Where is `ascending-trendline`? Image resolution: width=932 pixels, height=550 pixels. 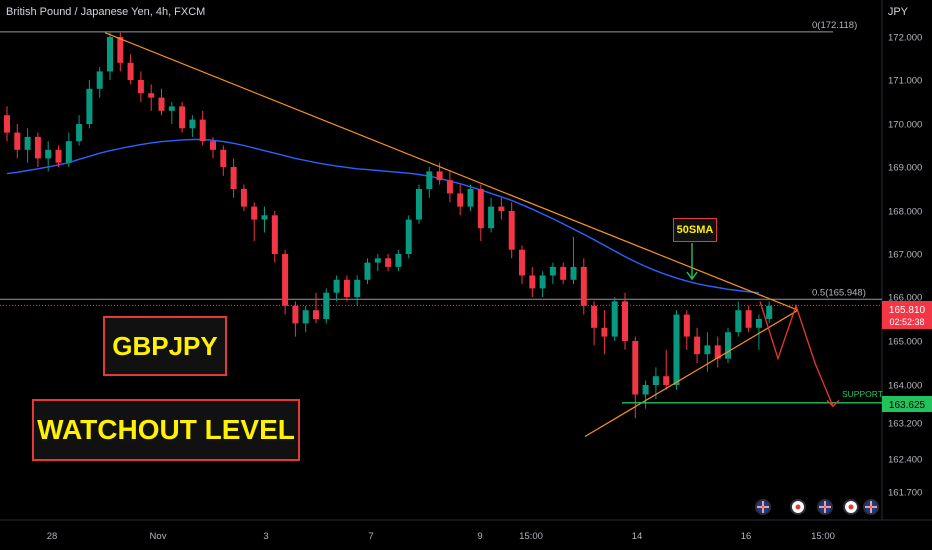
ascending-trendline is located at coordinates (691, 373).